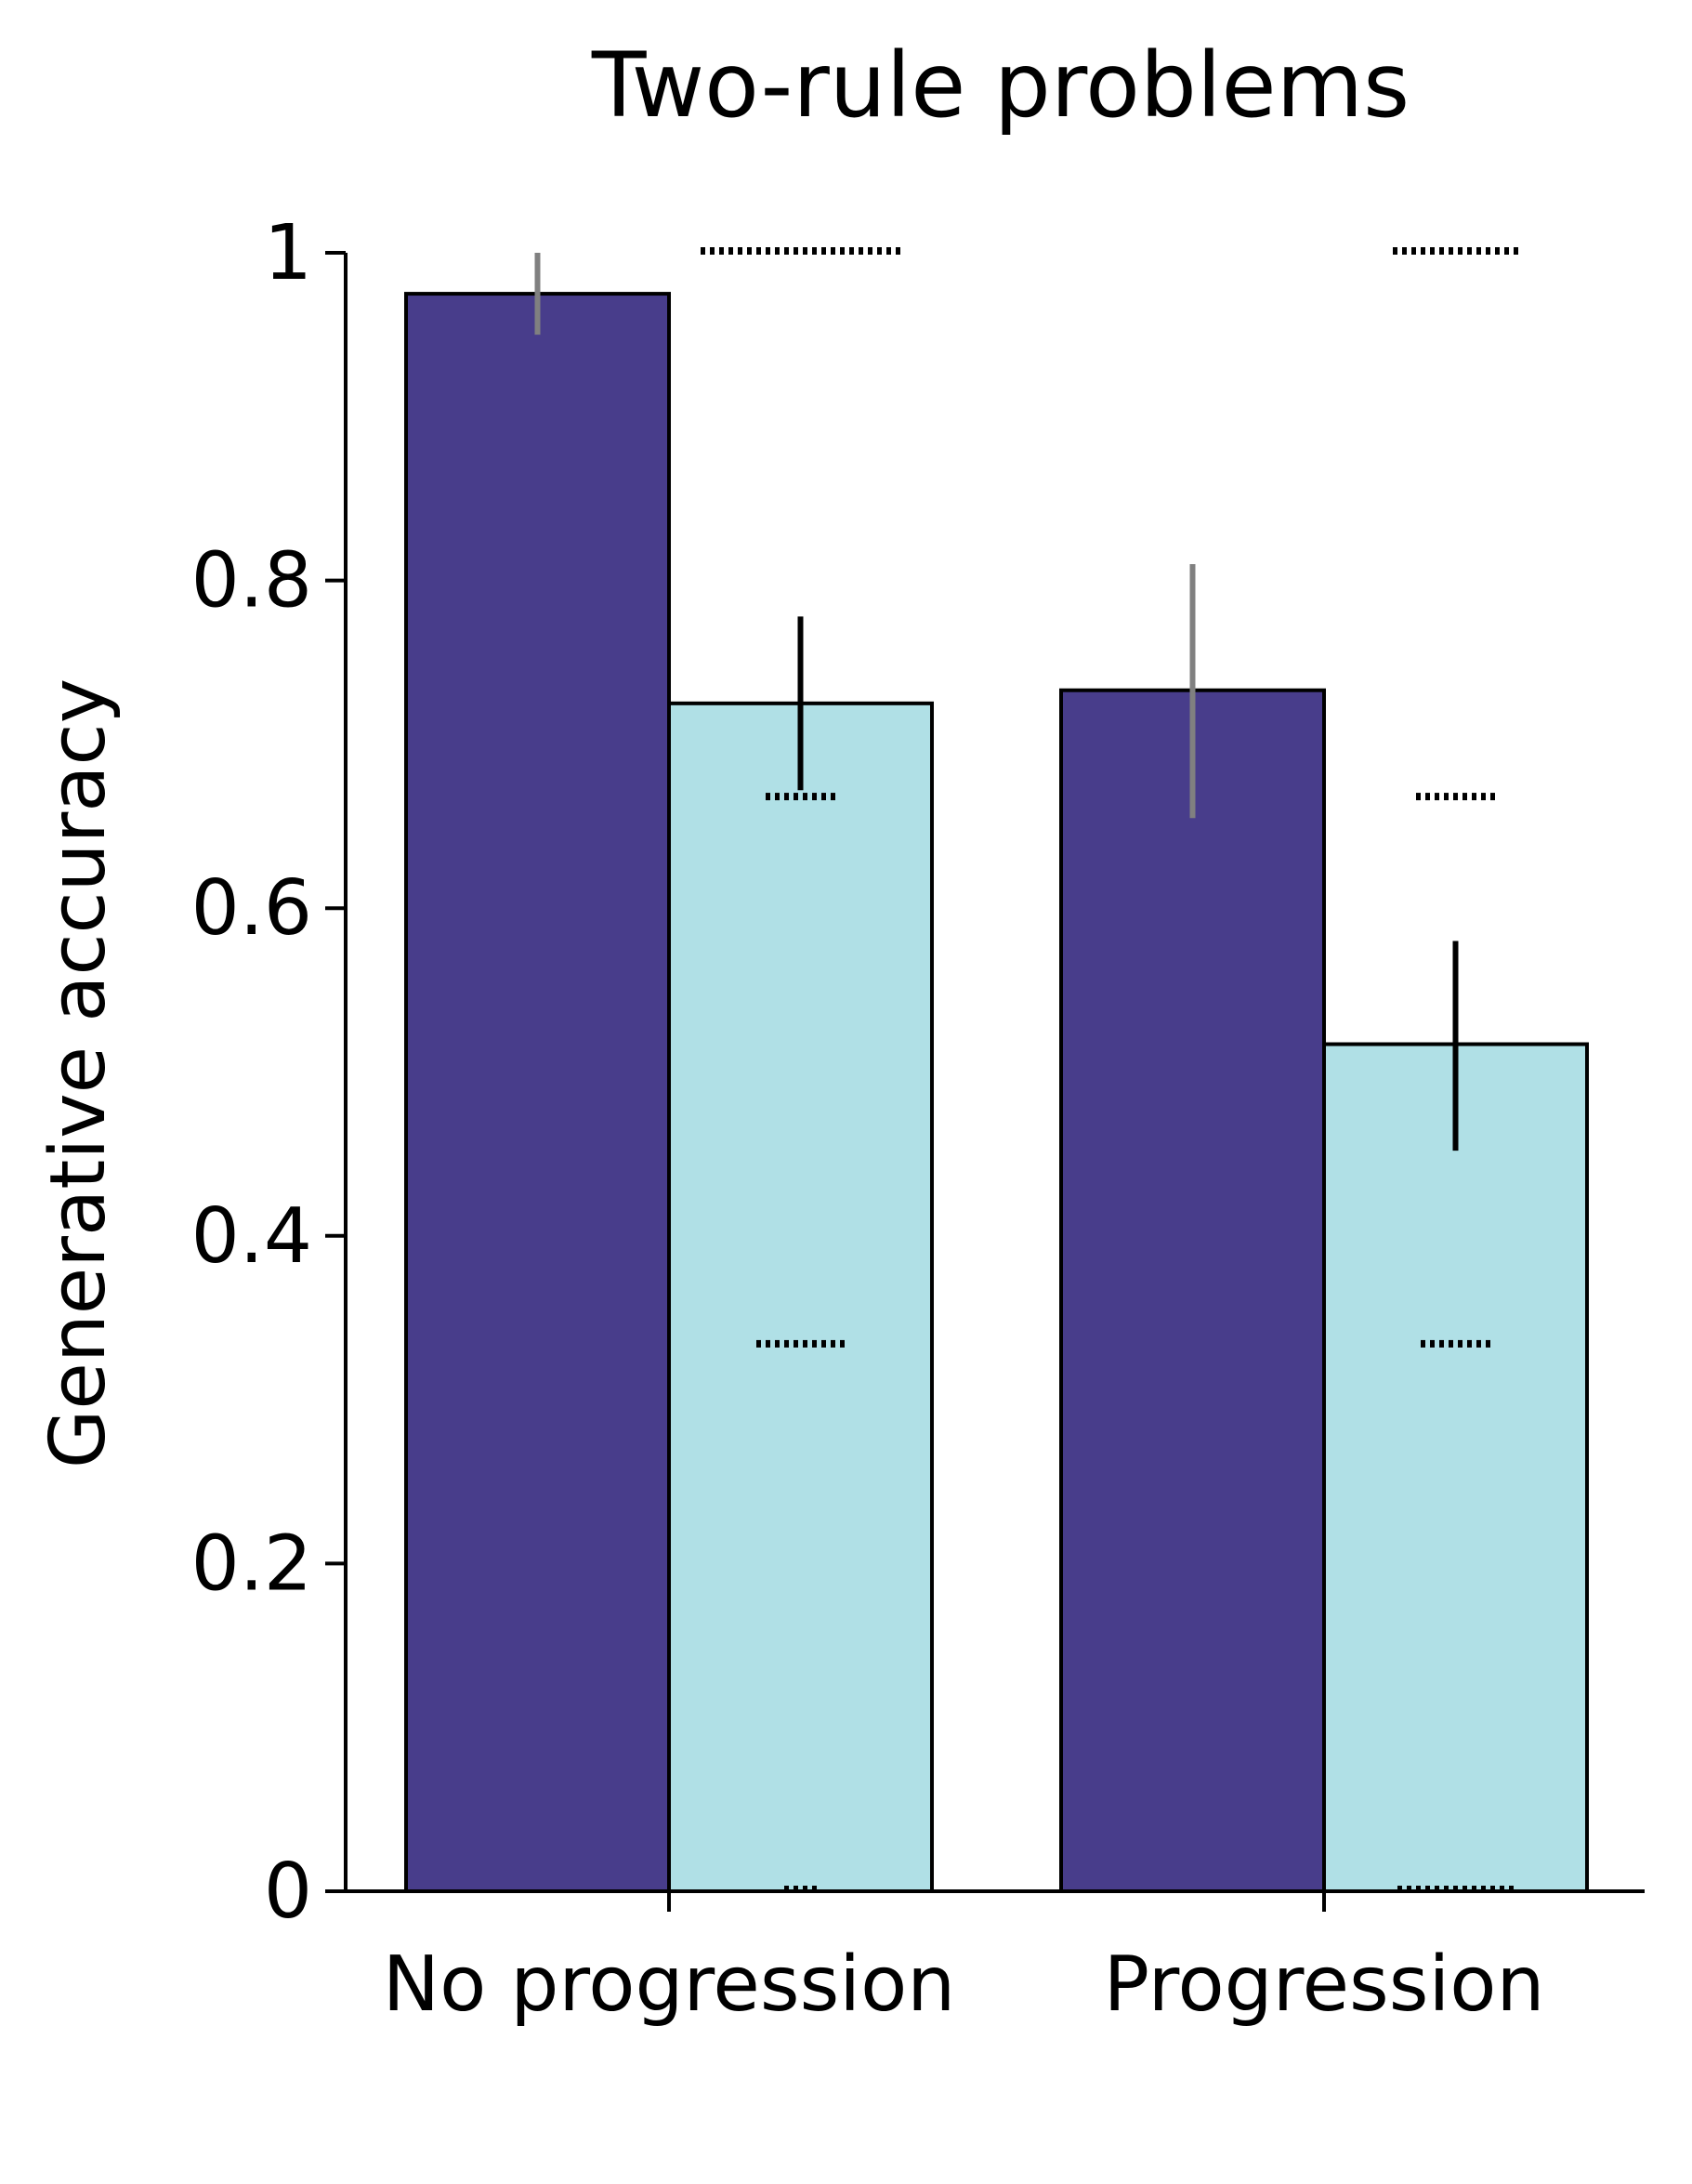  What do you see at coordinates (251, 1236) in the screenshot?
I see `y-tick-label: 0.4` at bounding box center [251, 1236].